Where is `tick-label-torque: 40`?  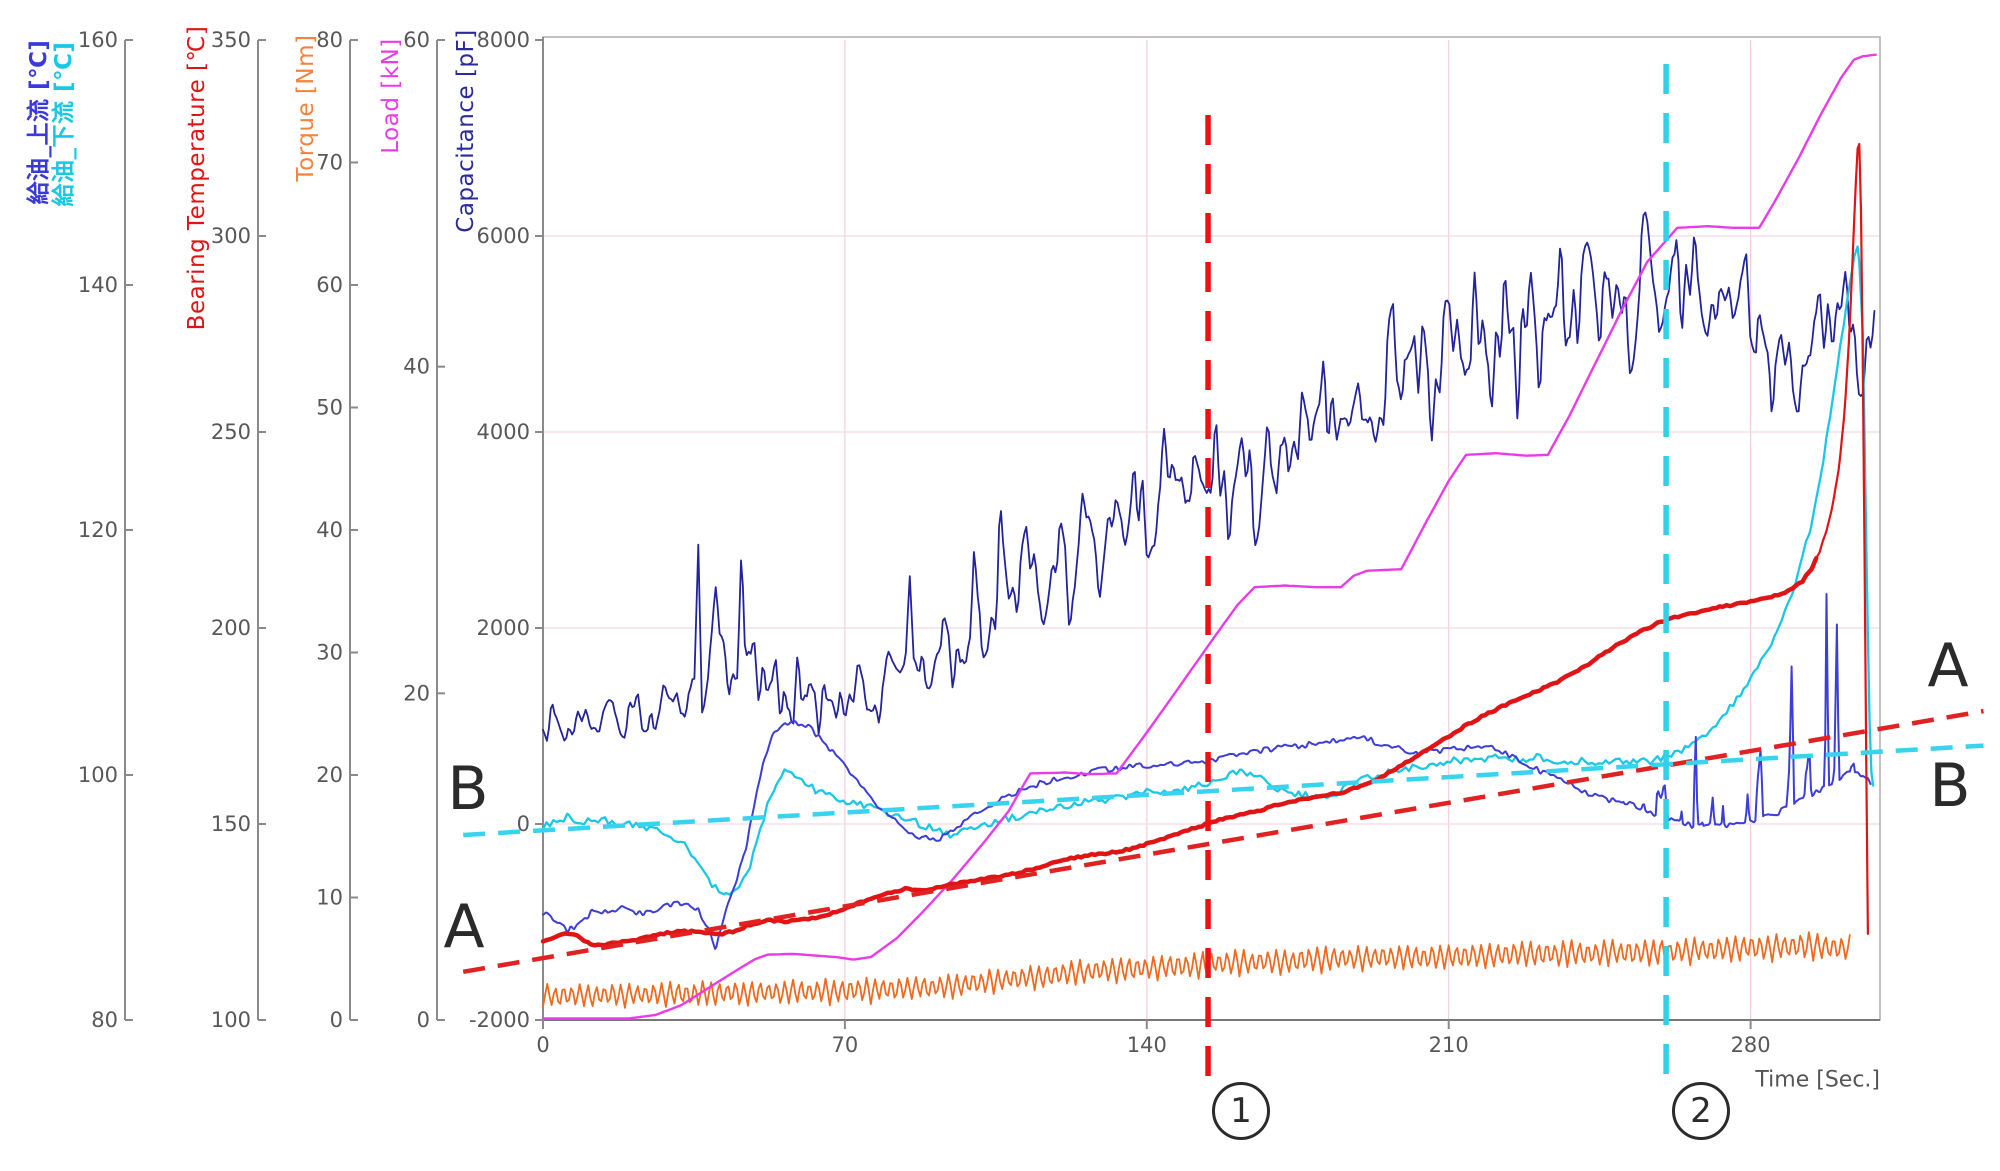
tick-label-torque: 40 is located at coordinates (329, 530).